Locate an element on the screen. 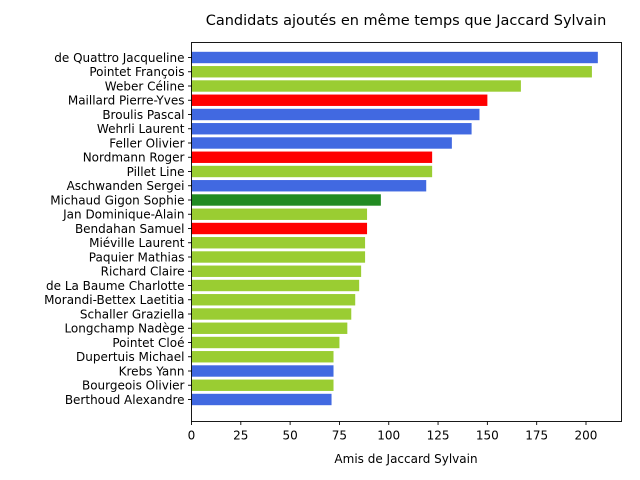 The width and height of the screenshot is (640, 480). y-tick-label: Pillet Line is located at coordinates (156, 172).